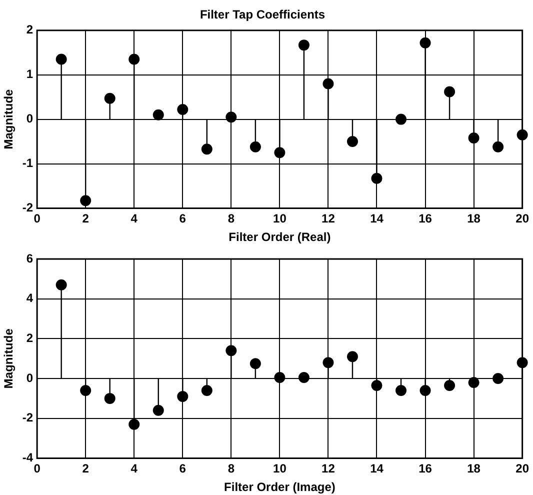 This screenshot has height=495, width=533. Describe the element at coordinates (30, 74) in the screenshot. I see `y-tick-label: 1` at that location.